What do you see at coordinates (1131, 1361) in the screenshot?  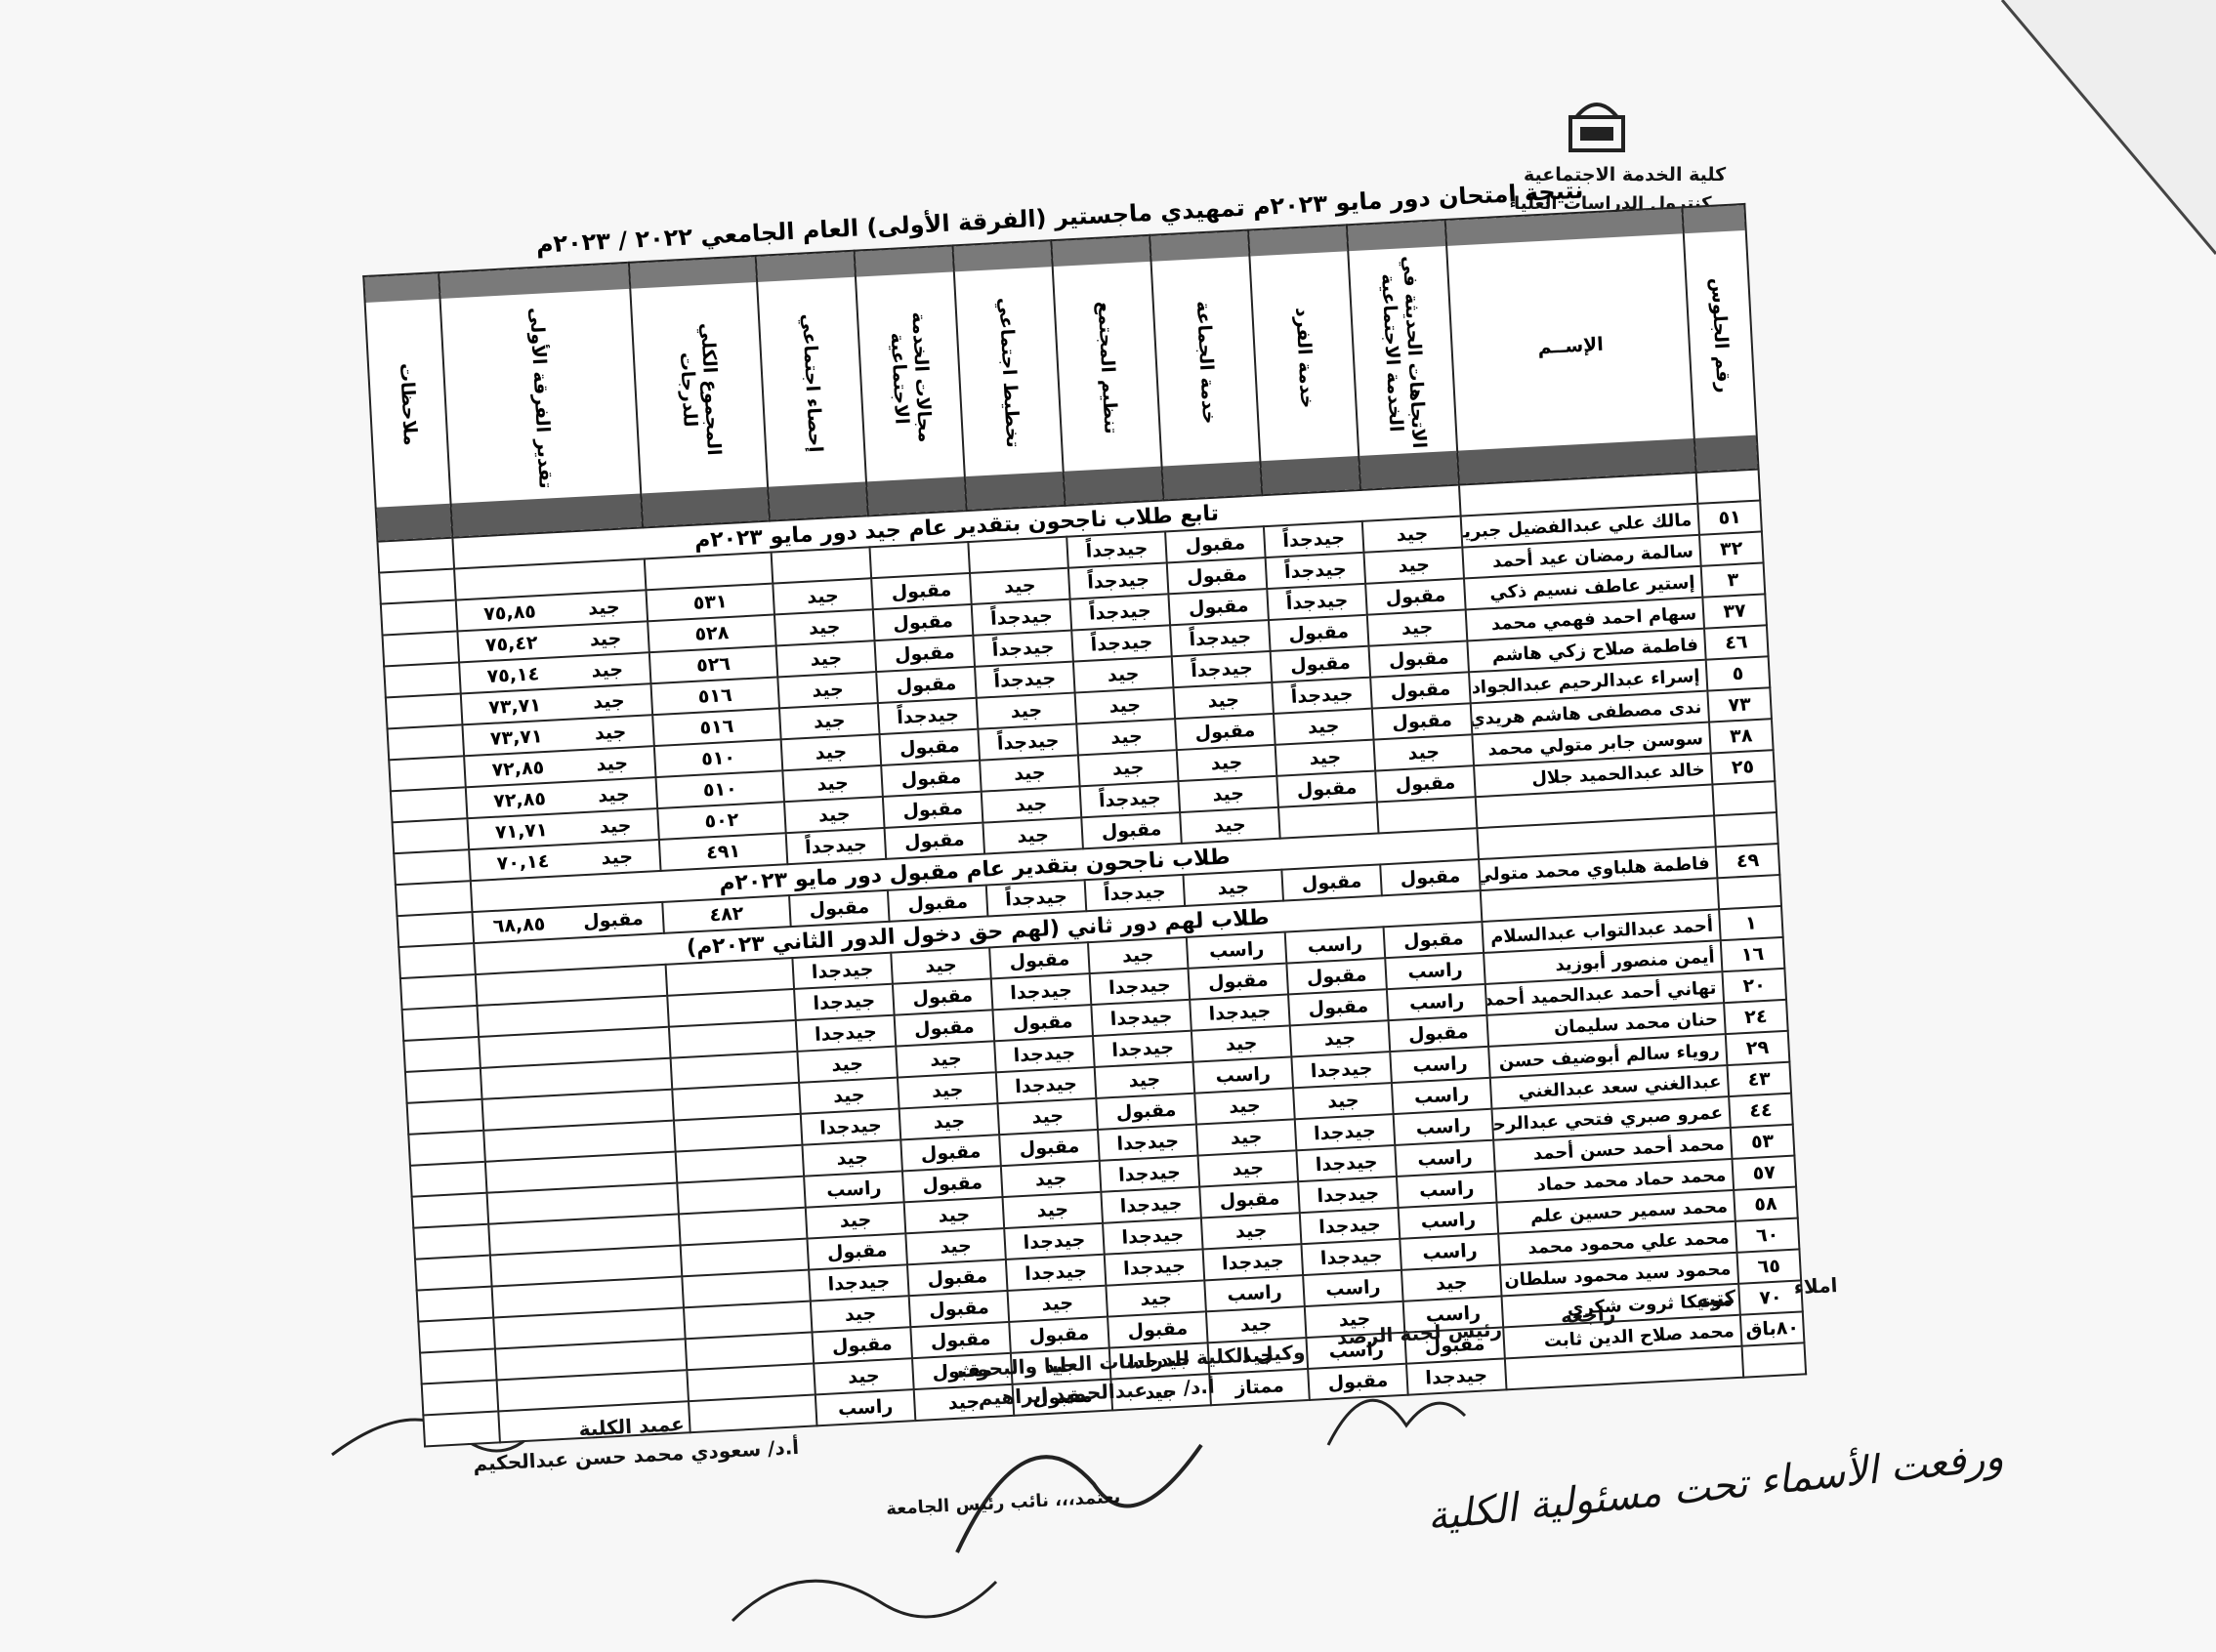 I see `vice-dean-title: وكيل الكلية للدراسات العليا والبحوث` at bounding box center [1131, 1361].